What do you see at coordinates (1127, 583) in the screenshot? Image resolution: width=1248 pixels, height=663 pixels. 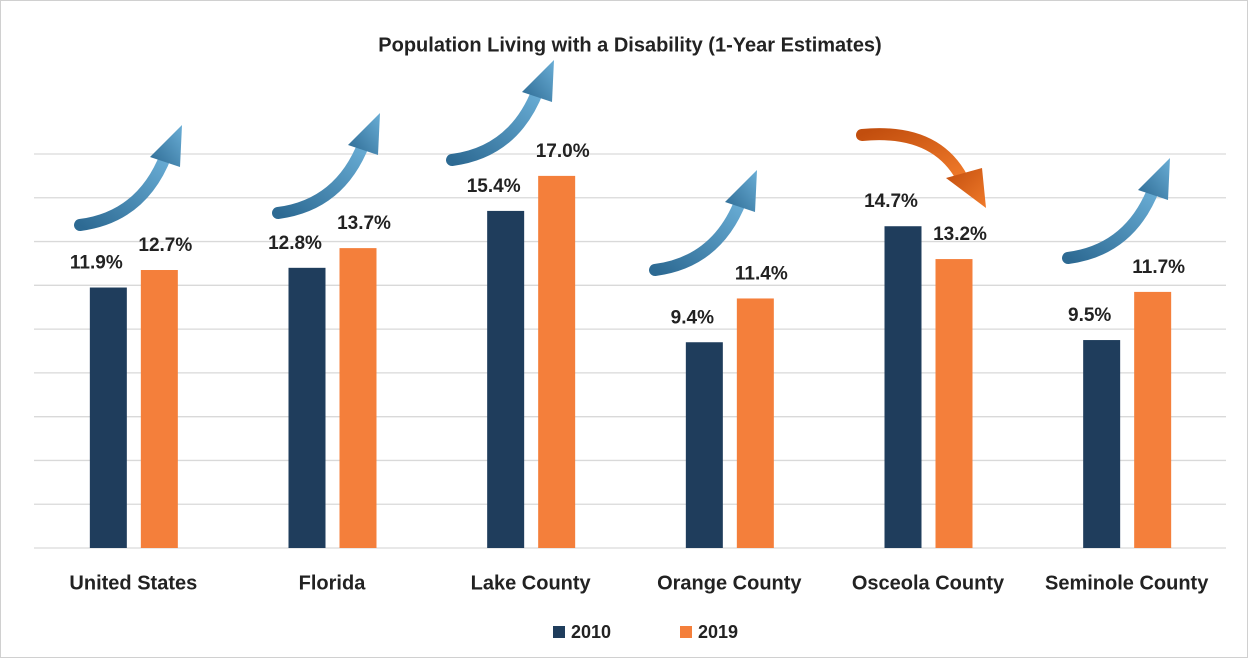 I see `x-tick-label: Seminole County` at bounding box center [1127, 583].